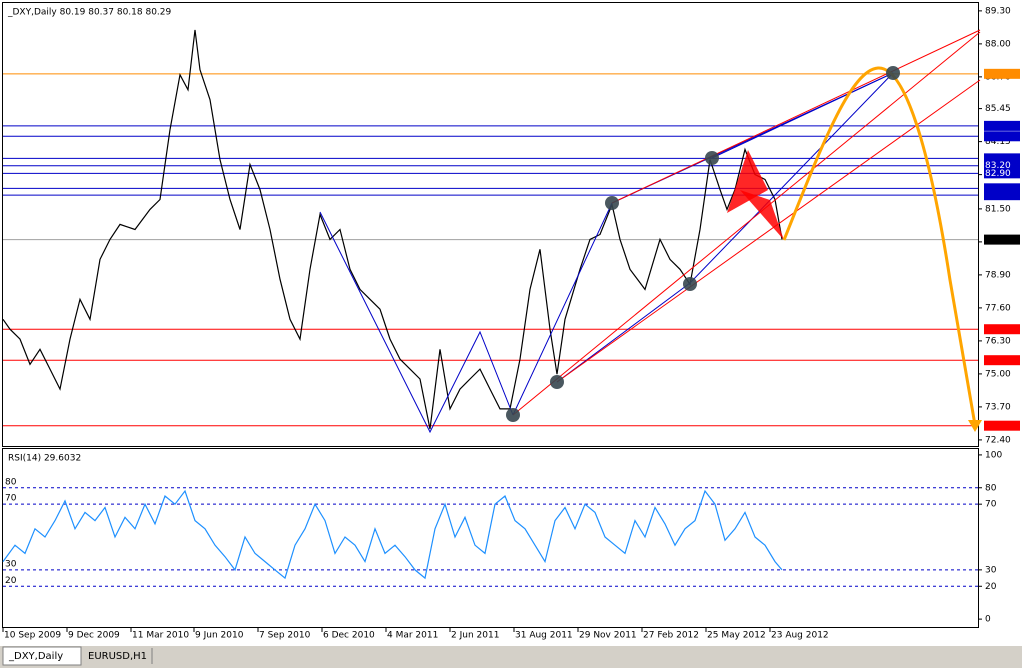 This screenshot has width=1022, height=668. Describe the element at coordinates (991, 570) in the screenshot. I see `y-tick-label: 30` at that location.